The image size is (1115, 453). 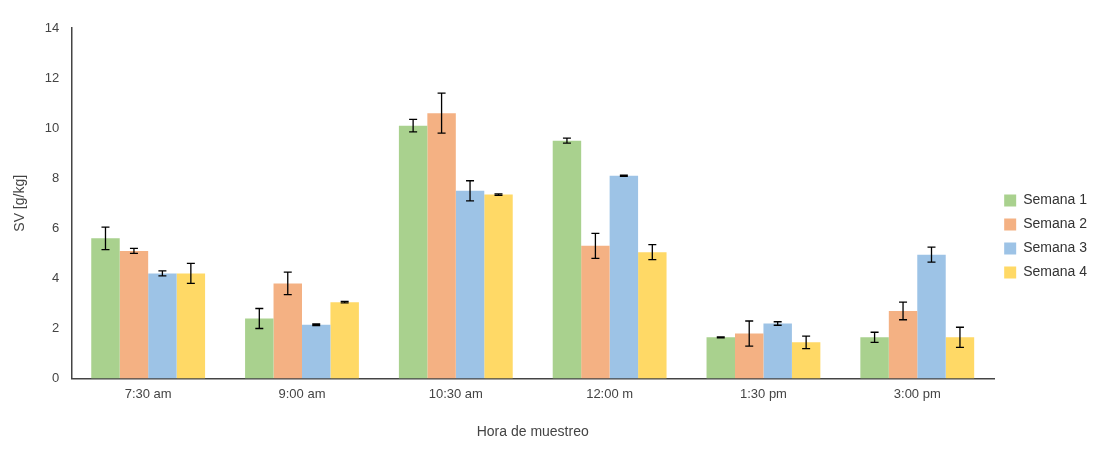 What do you see at coordinates (52, 127) in the screenshot?
I see `y-tick-label: 10` at bounding box center [52, 127].